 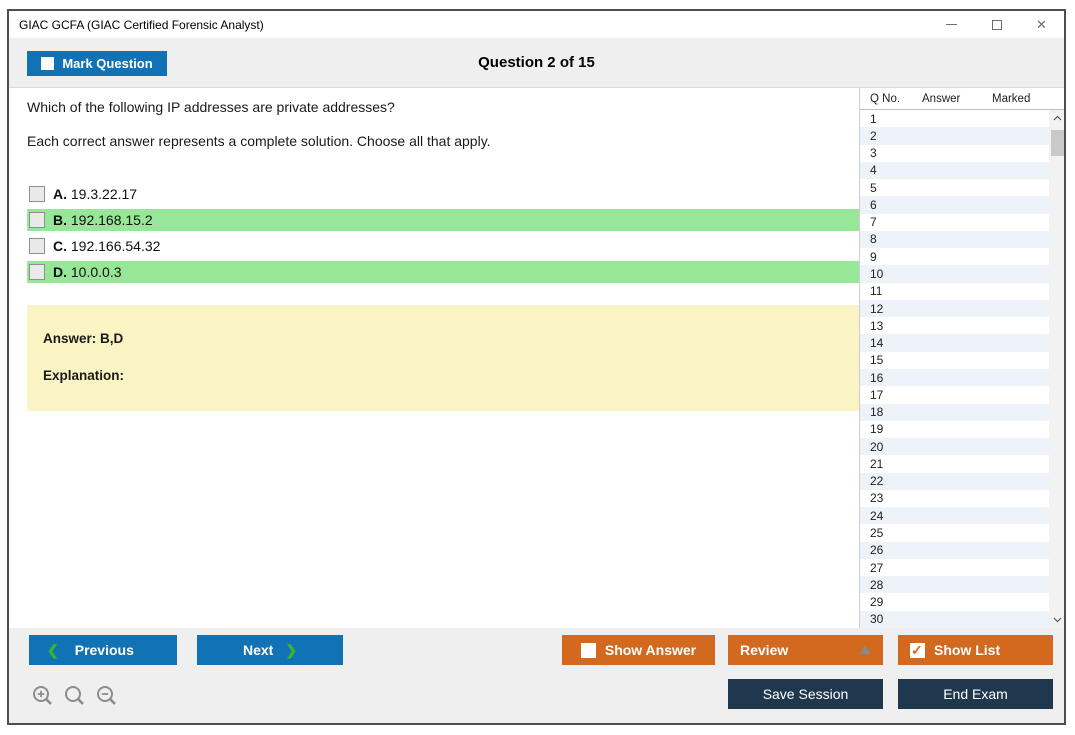 What do you see at coordinates (954, 516) in the screenshot?
I see `question-list-row: 24` at bounding box center [954, 516].